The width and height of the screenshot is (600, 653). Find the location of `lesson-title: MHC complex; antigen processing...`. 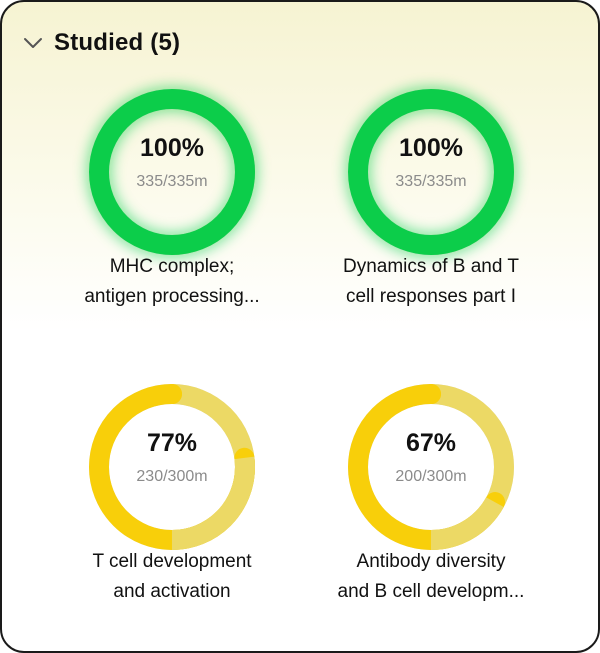

lesson-title: MHC complex; antigen processing... is located at coordinates (172, 282).